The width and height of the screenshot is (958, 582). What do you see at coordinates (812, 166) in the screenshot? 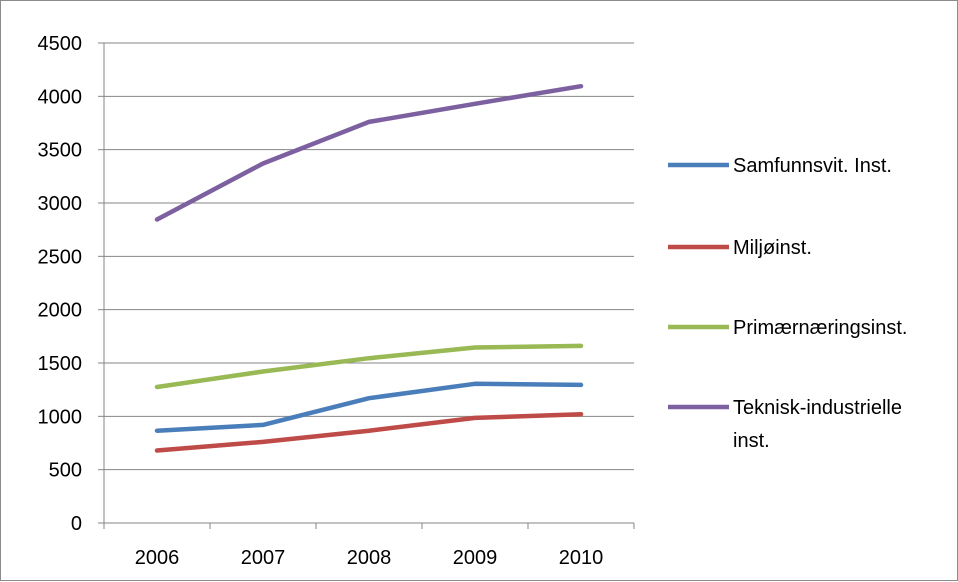
I see `legend-label-0: Samfunnsvit. Inst.` at bounding box center [812, 166].